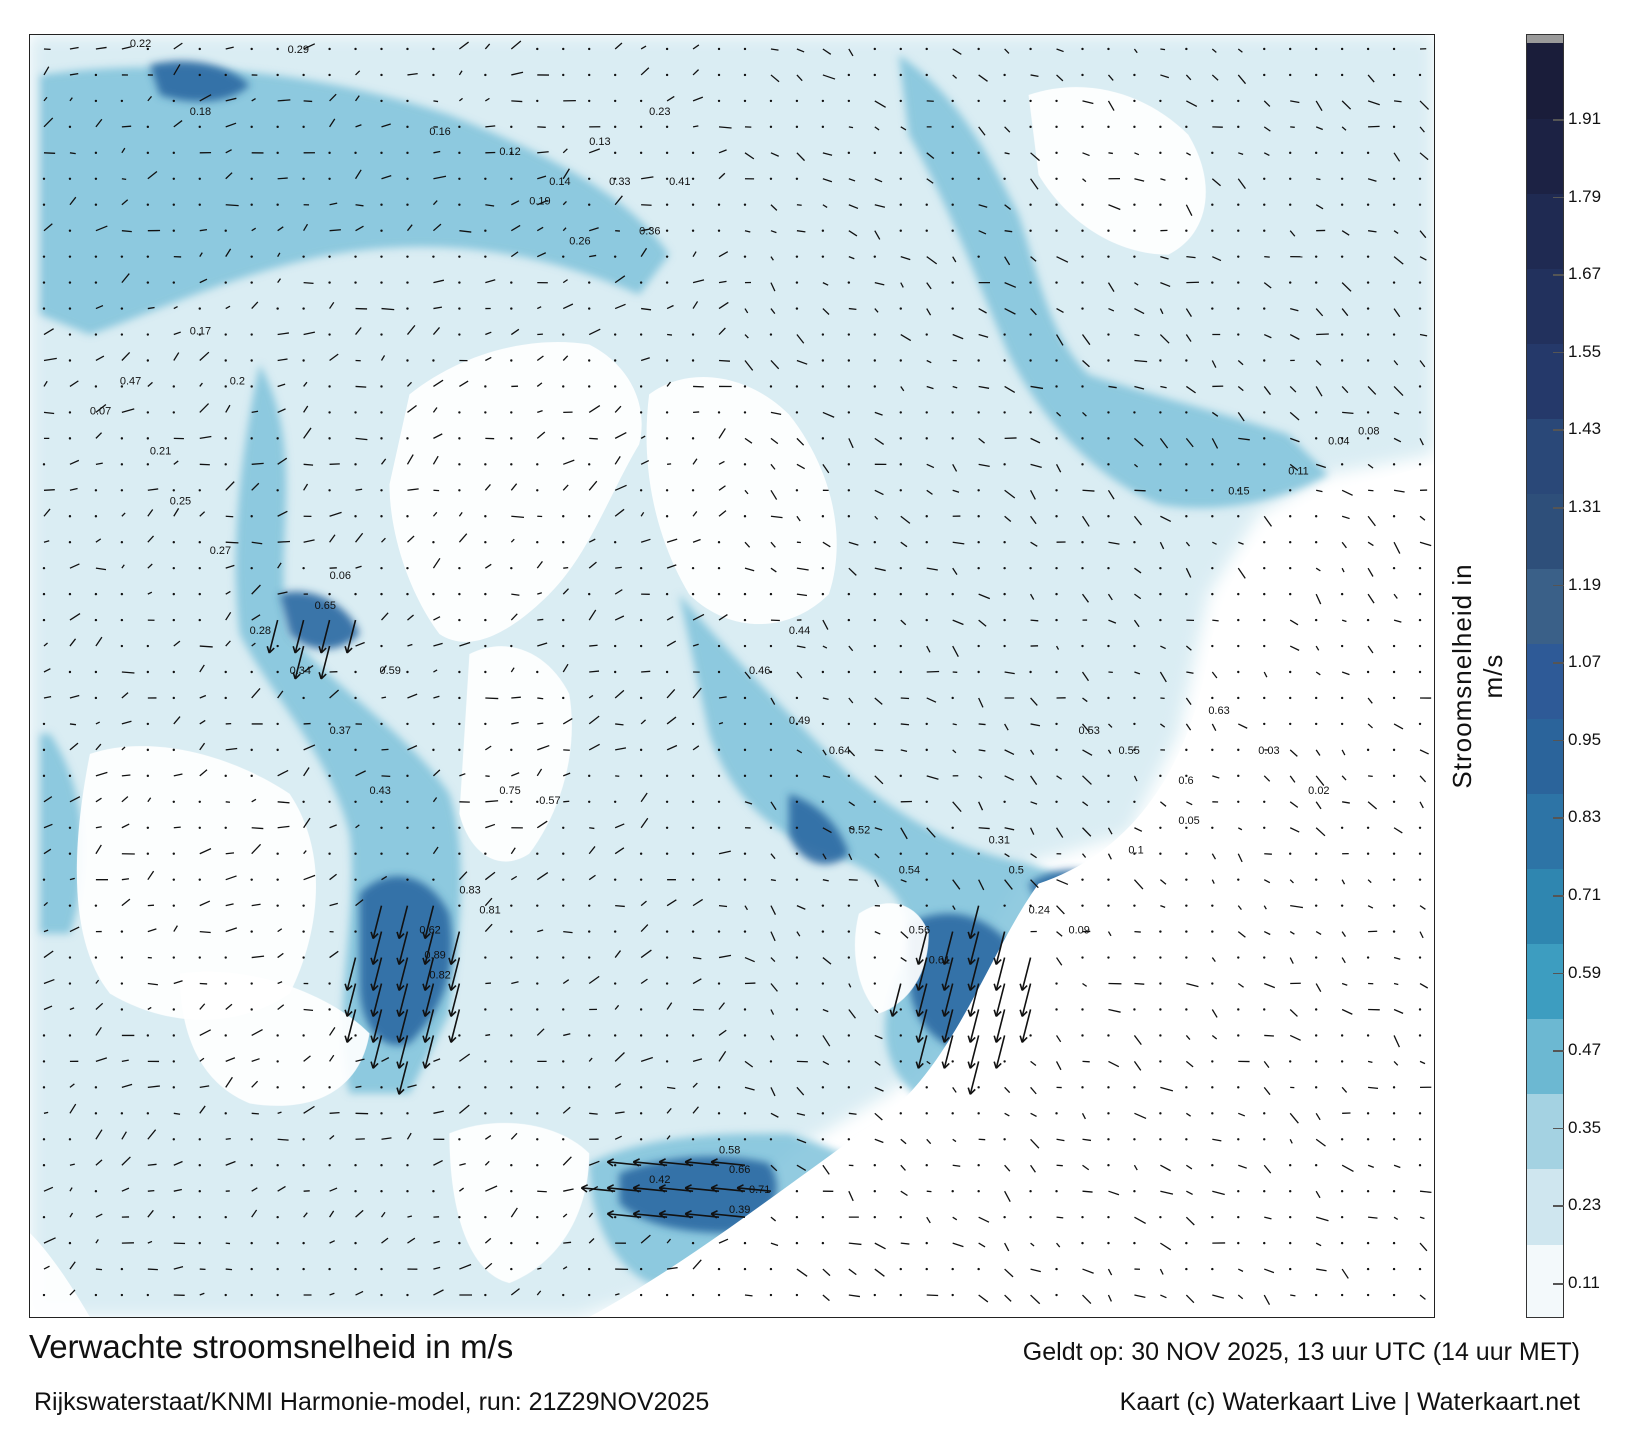  I want to click on colorbar-segment, so click(1545, 156).